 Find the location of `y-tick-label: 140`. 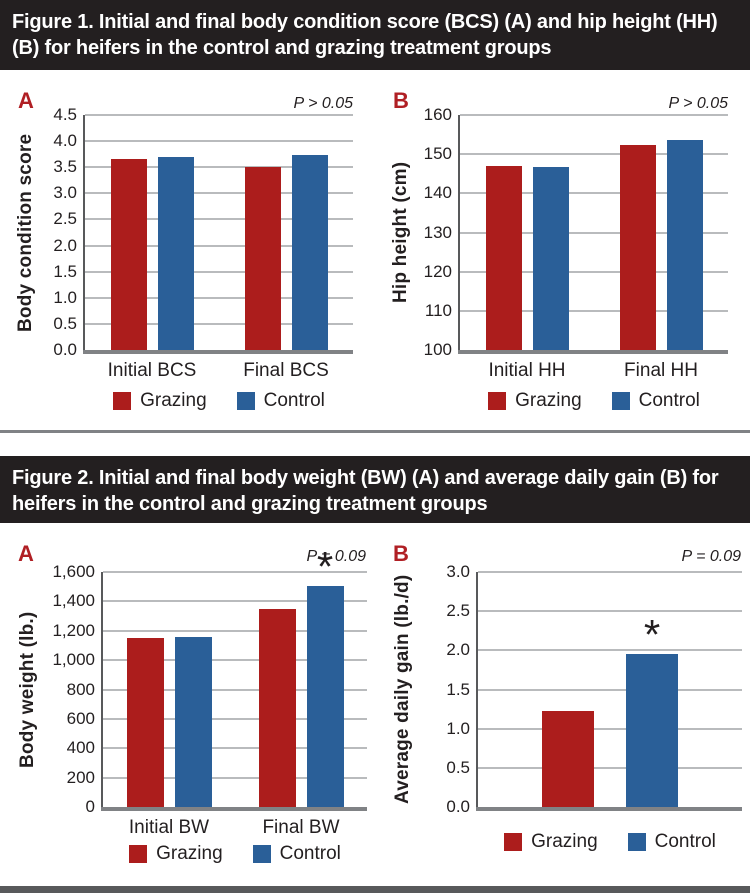

y-tick-label: 140 is located at coordinates (437, 193).